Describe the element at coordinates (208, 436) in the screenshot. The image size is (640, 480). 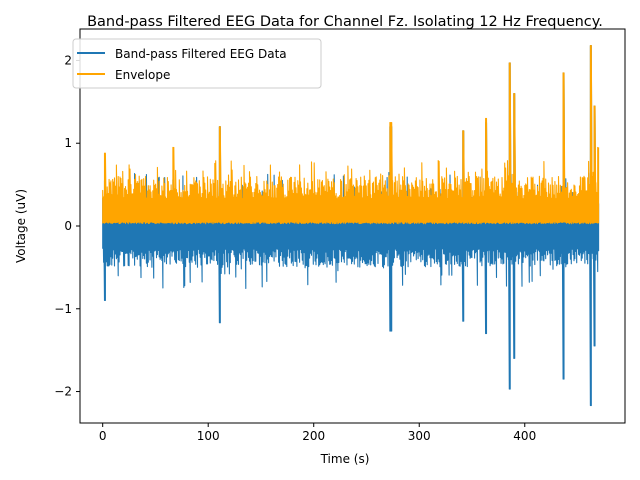
I see `x-tick-label: 100` at that location.